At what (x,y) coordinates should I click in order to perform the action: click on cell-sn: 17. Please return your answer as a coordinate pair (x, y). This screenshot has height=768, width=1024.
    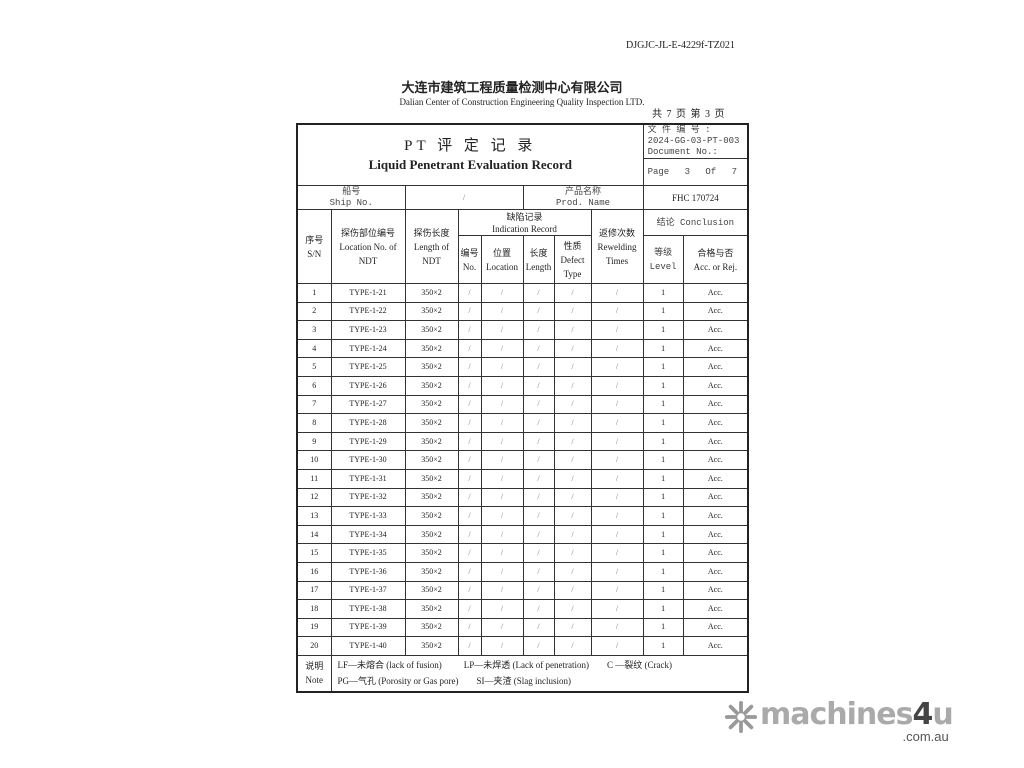
    Looking at the image, I should click on (314, 590).